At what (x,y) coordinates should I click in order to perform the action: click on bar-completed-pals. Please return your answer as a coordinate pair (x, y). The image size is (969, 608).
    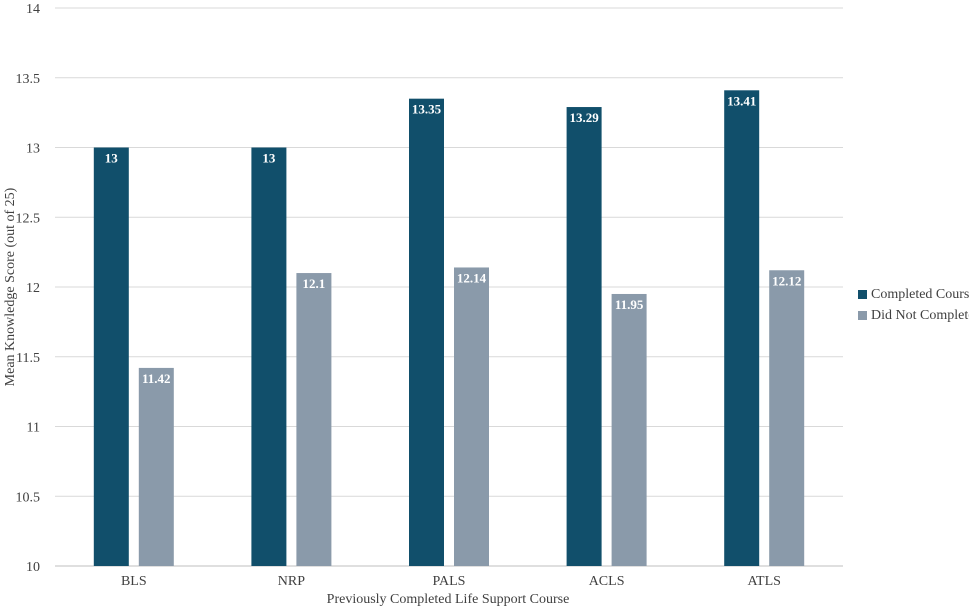
    Looking at the image, I should click on (426, 332).